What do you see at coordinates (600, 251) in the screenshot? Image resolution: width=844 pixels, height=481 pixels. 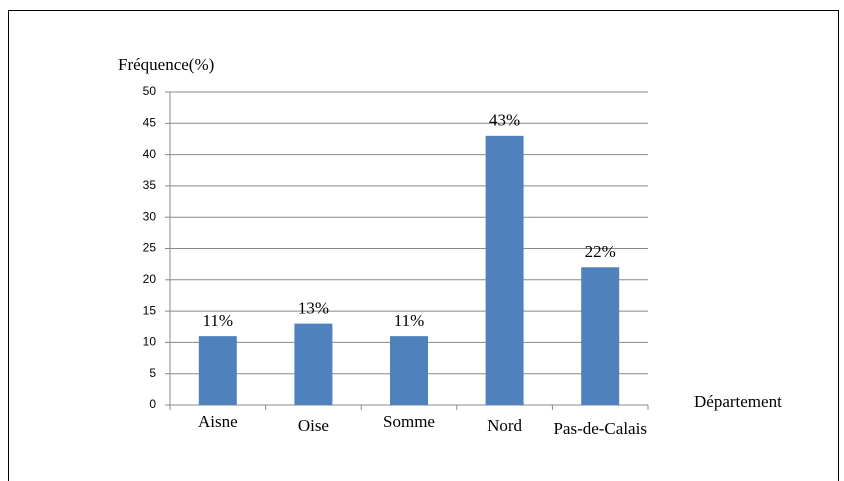 I see `data-label: 22%` at bounding box center [600, 251].